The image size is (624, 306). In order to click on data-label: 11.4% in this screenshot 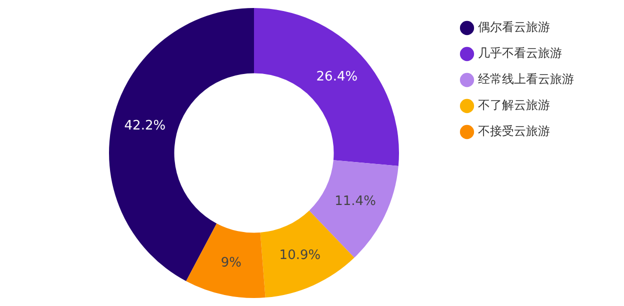, I will do `click(355, 202)`.